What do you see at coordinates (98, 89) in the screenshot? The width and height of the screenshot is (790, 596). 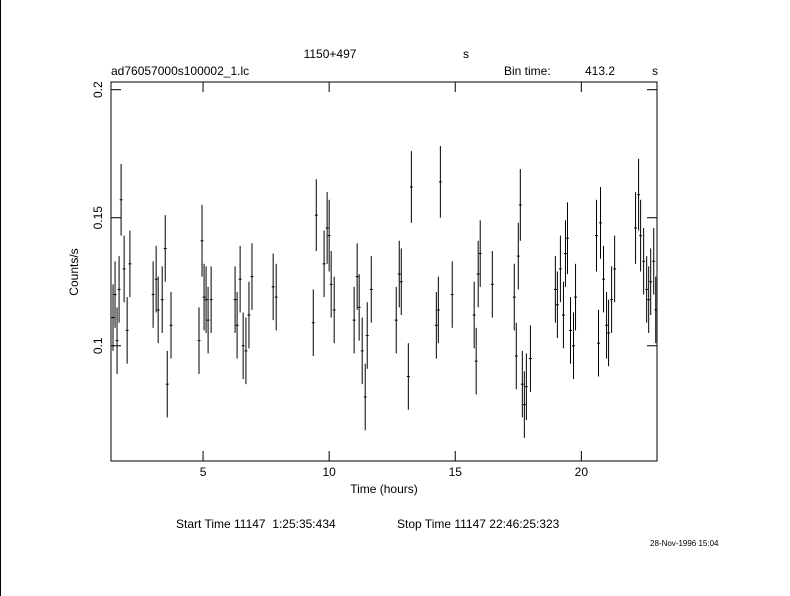 I see `y-tick-label: 0.2` at bounding box center [98, 89].